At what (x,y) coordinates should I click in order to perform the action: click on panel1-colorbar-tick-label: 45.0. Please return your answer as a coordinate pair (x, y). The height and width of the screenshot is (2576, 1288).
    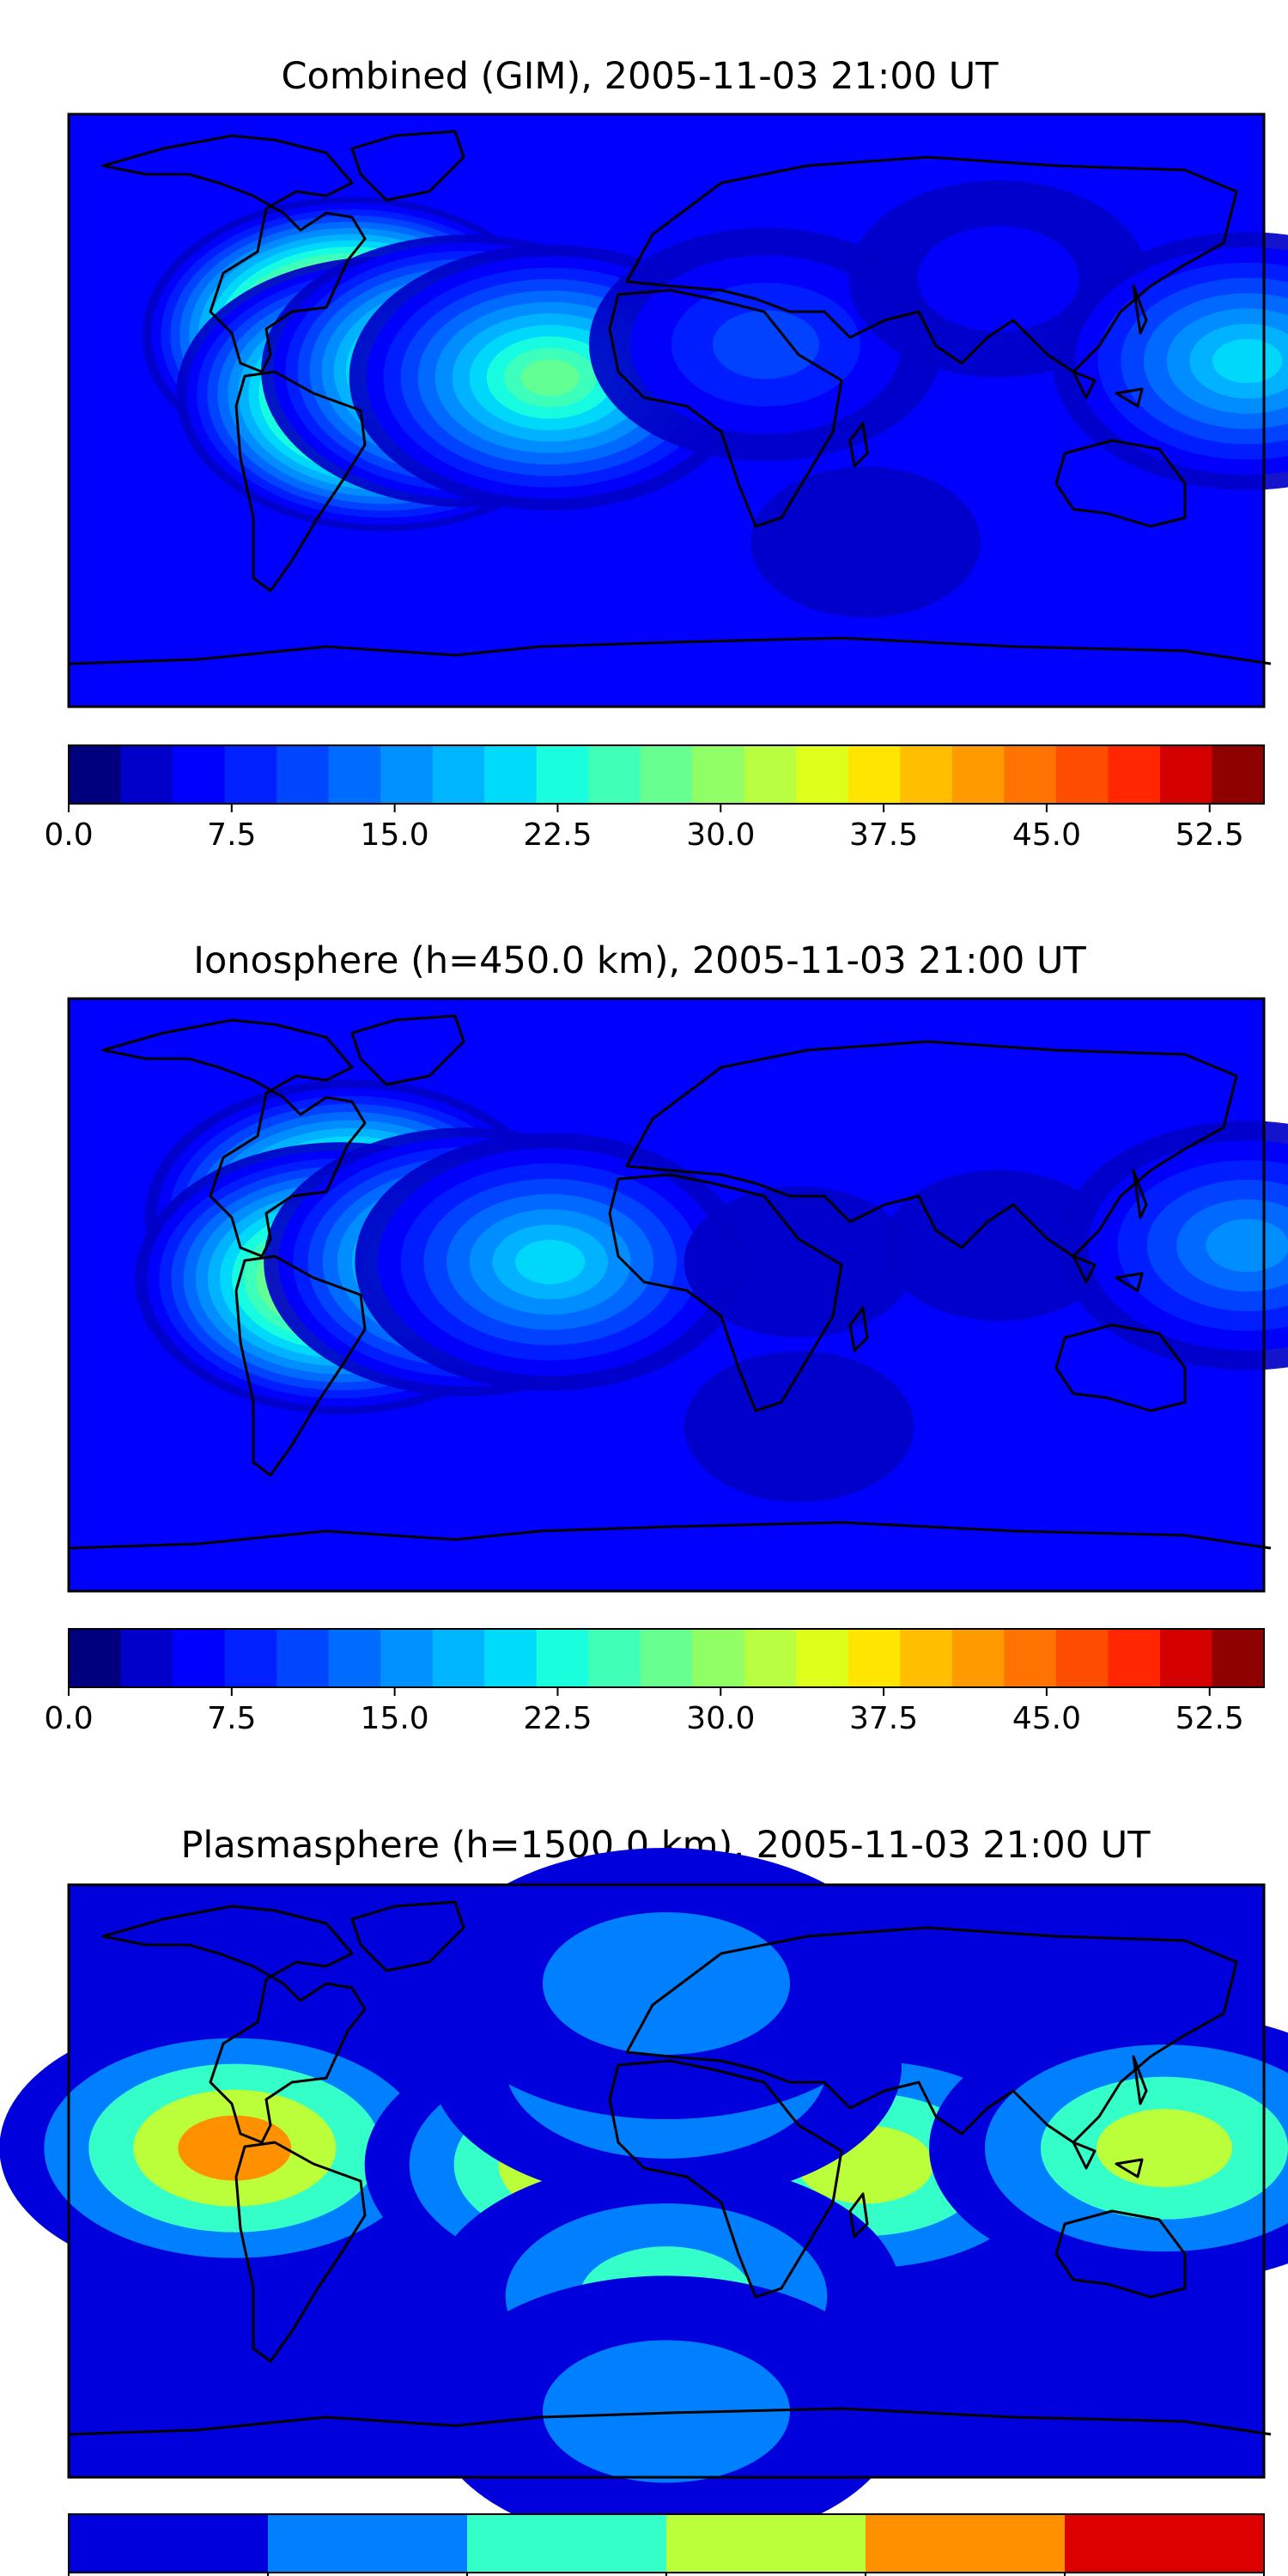
    Looking at the image, I should click on (1046, 835).